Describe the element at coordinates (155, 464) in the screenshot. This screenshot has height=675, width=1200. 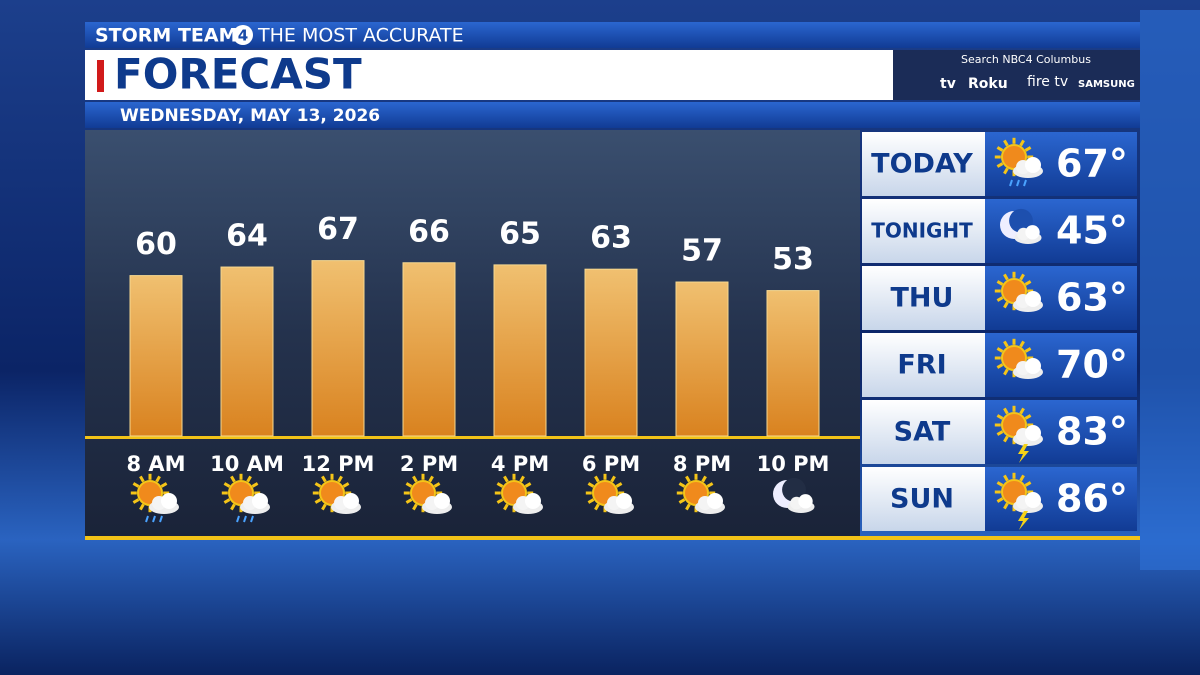
I see `hour-label: 8 AM` at that location.